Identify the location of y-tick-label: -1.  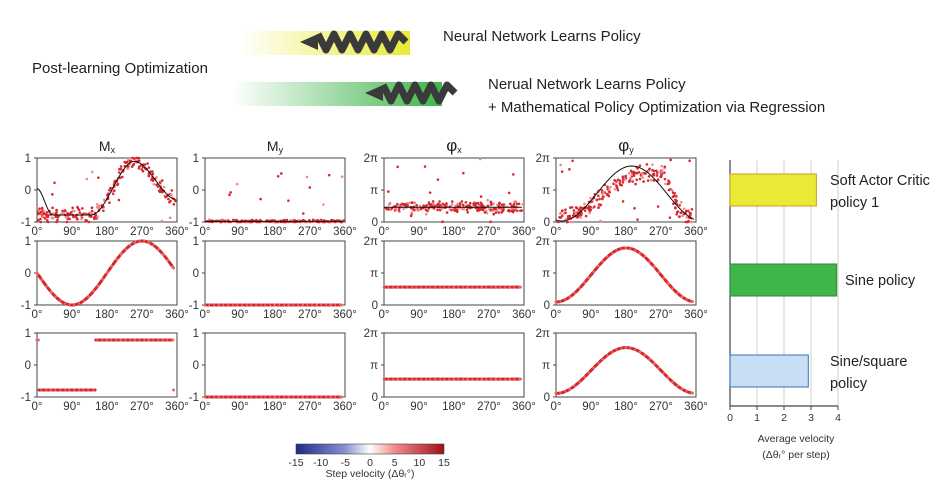
(194, 223).